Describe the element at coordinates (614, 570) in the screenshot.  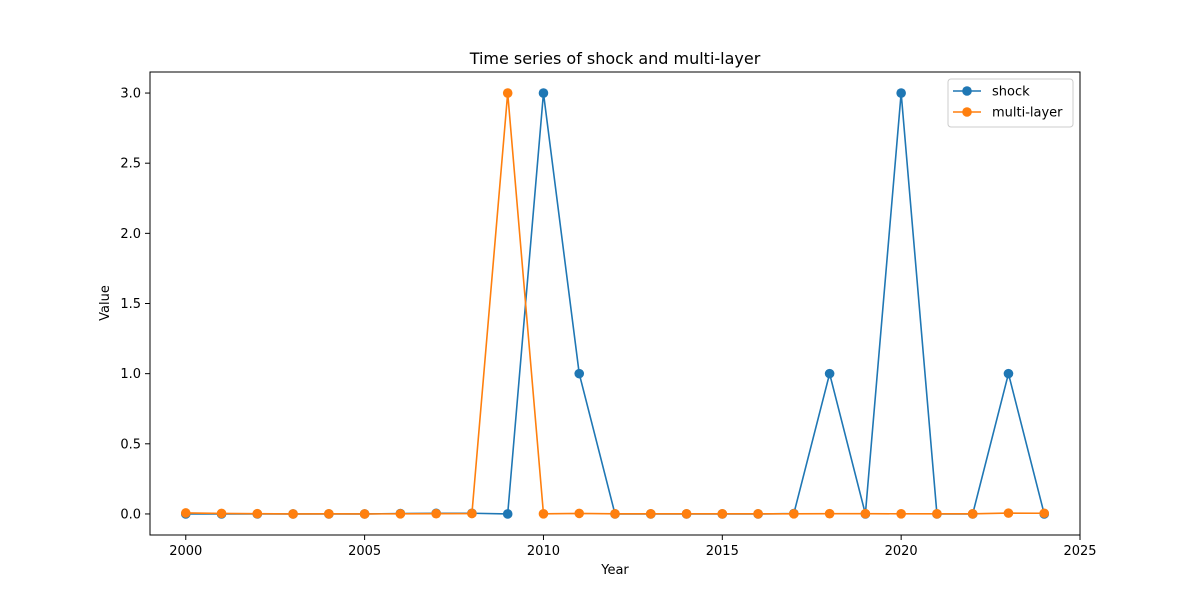
I see `x-axis-label: Year` at that location.